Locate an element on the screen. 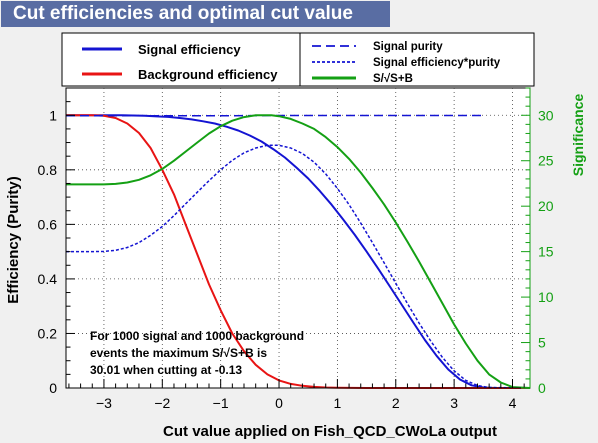 The width and height of the screenshot is (598, 443). x-tick-label-1: −2 is located at coordinates (162, 403).